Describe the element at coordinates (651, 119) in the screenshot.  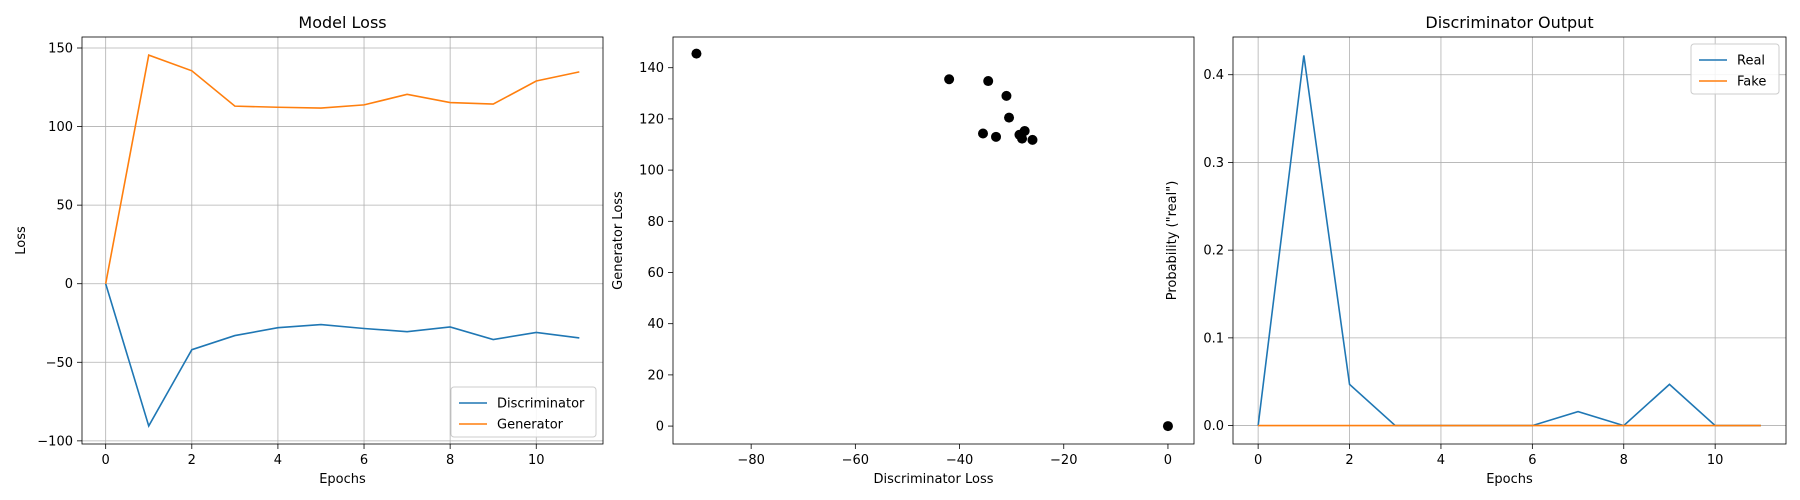
I see `y-tick-label: 120` at that location.